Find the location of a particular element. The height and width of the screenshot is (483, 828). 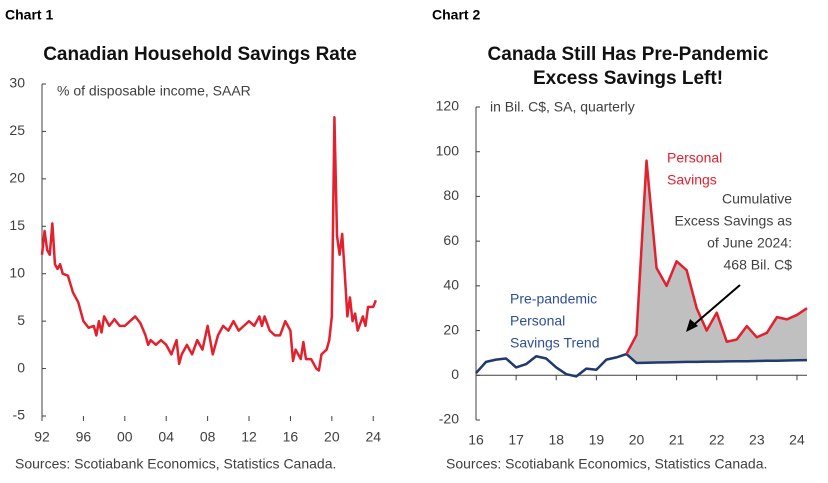

x-tick-label: 22 is located at coordinates (717, 440).